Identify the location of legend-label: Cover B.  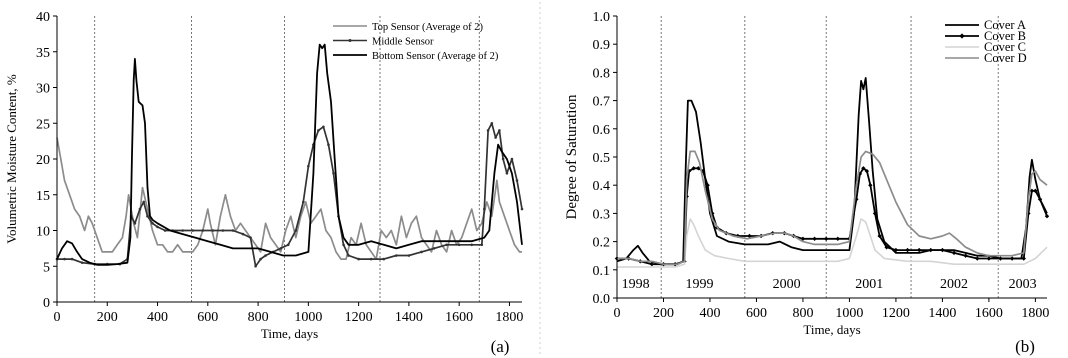
(1005, 36).